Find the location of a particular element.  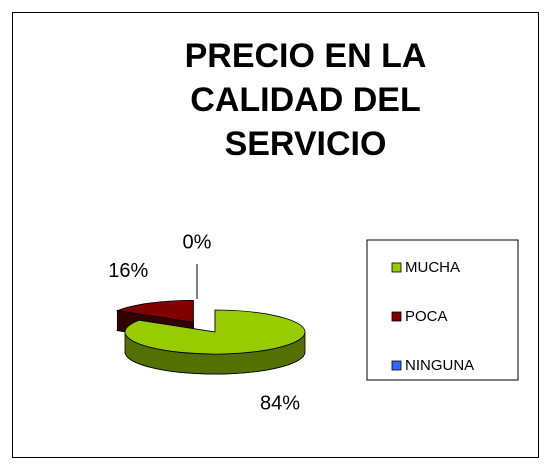

legend: MUCHA POCA NINGUNA is located at coordinates (432, 316).